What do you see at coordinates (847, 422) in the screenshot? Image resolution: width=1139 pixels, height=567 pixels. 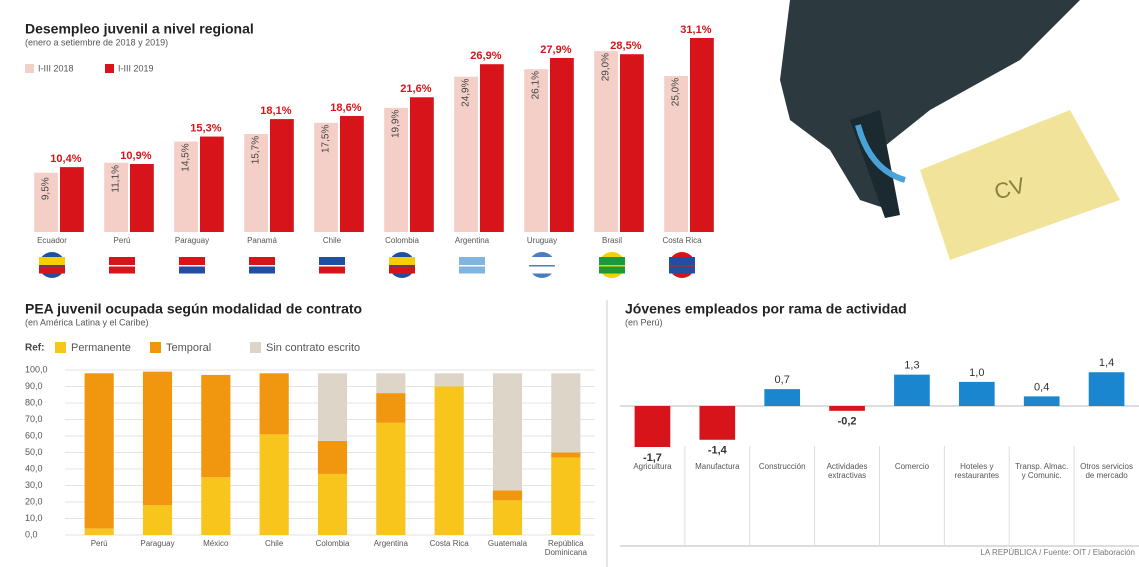 I see `value-label: -0,2` at bounding box center [847, 422].